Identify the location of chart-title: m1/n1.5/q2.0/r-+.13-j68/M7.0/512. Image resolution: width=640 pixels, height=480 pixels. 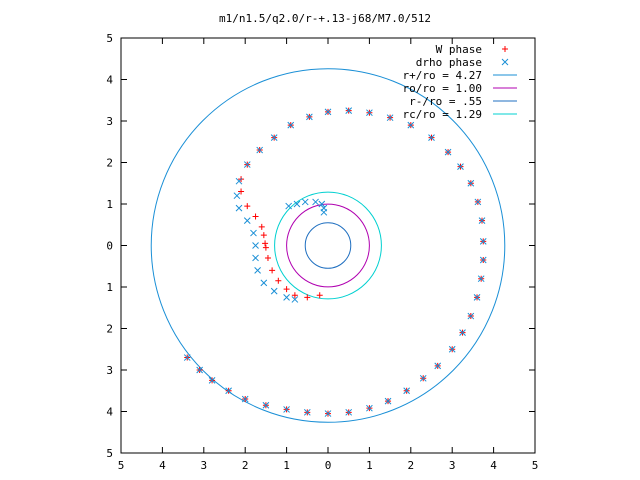
(325, 18).